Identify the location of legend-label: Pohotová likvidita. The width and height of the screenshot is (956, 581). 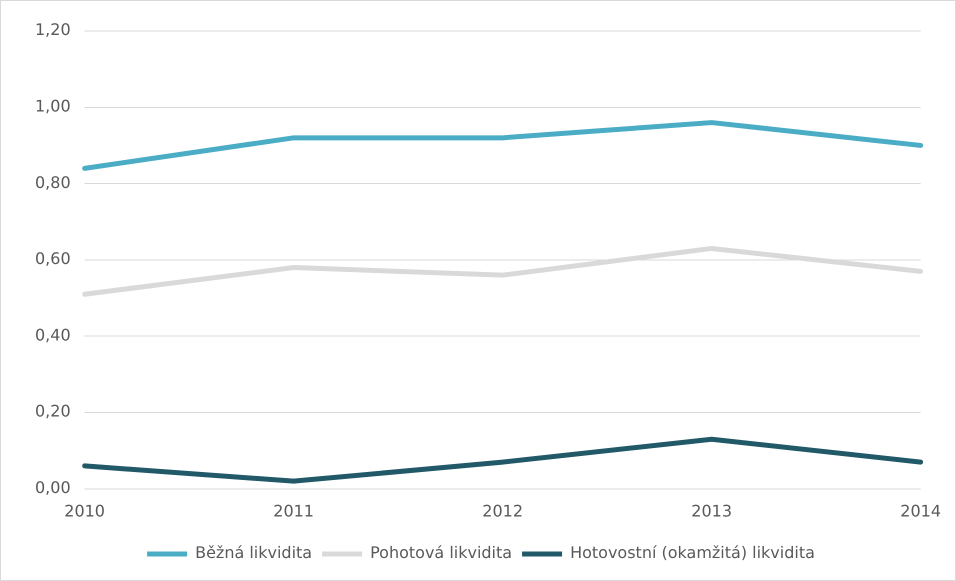
(441, 552).